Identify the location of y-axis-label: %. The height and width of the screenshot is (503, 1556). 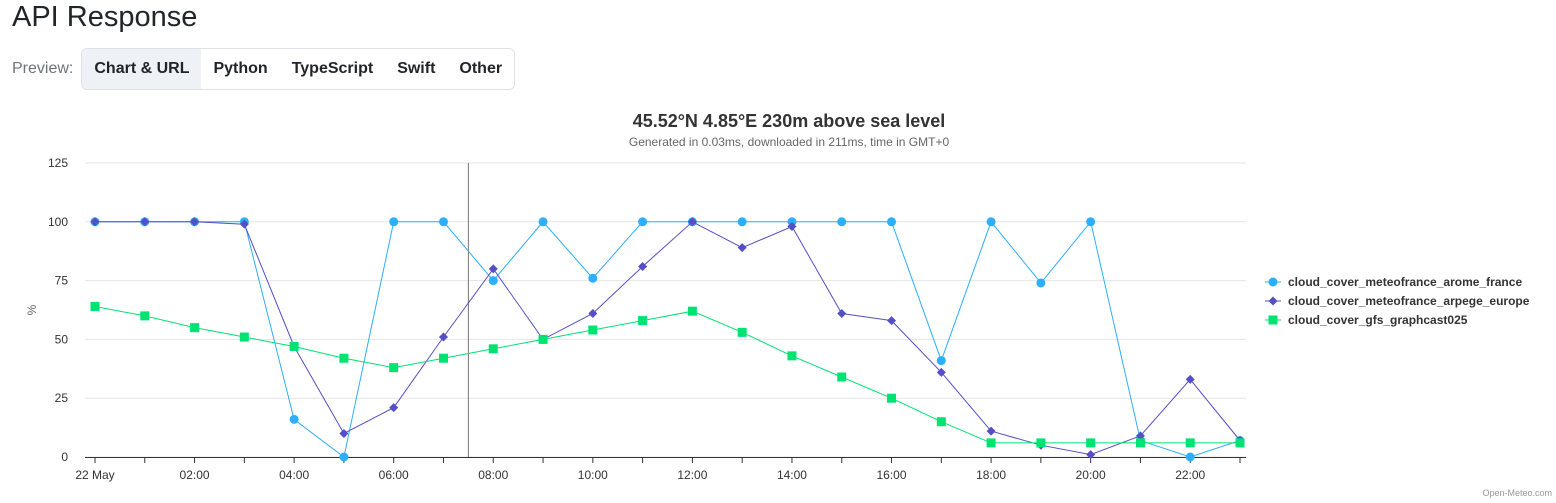
(32, 309).